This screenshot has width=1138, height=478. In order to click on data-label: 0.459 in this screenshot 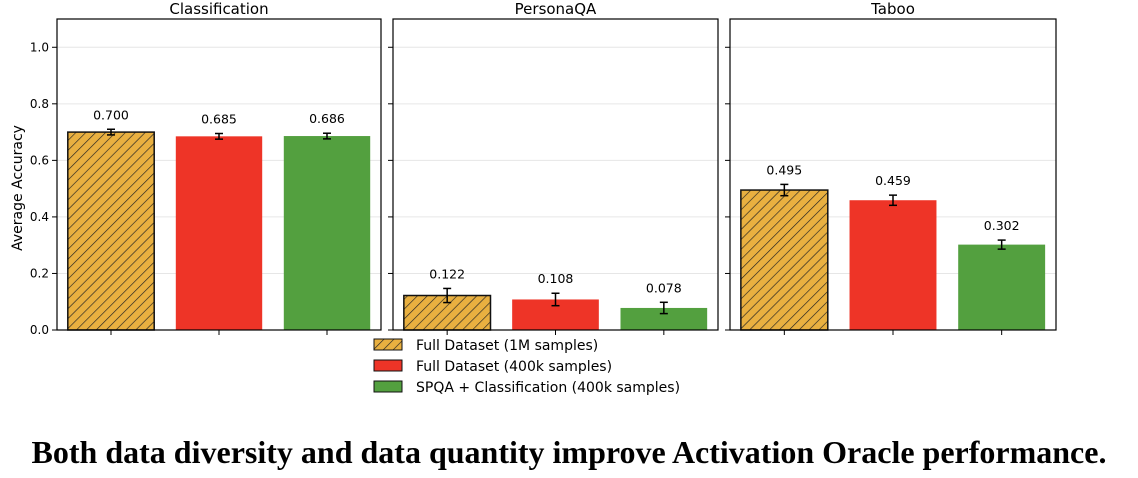, I will do `click(893, 180)`.